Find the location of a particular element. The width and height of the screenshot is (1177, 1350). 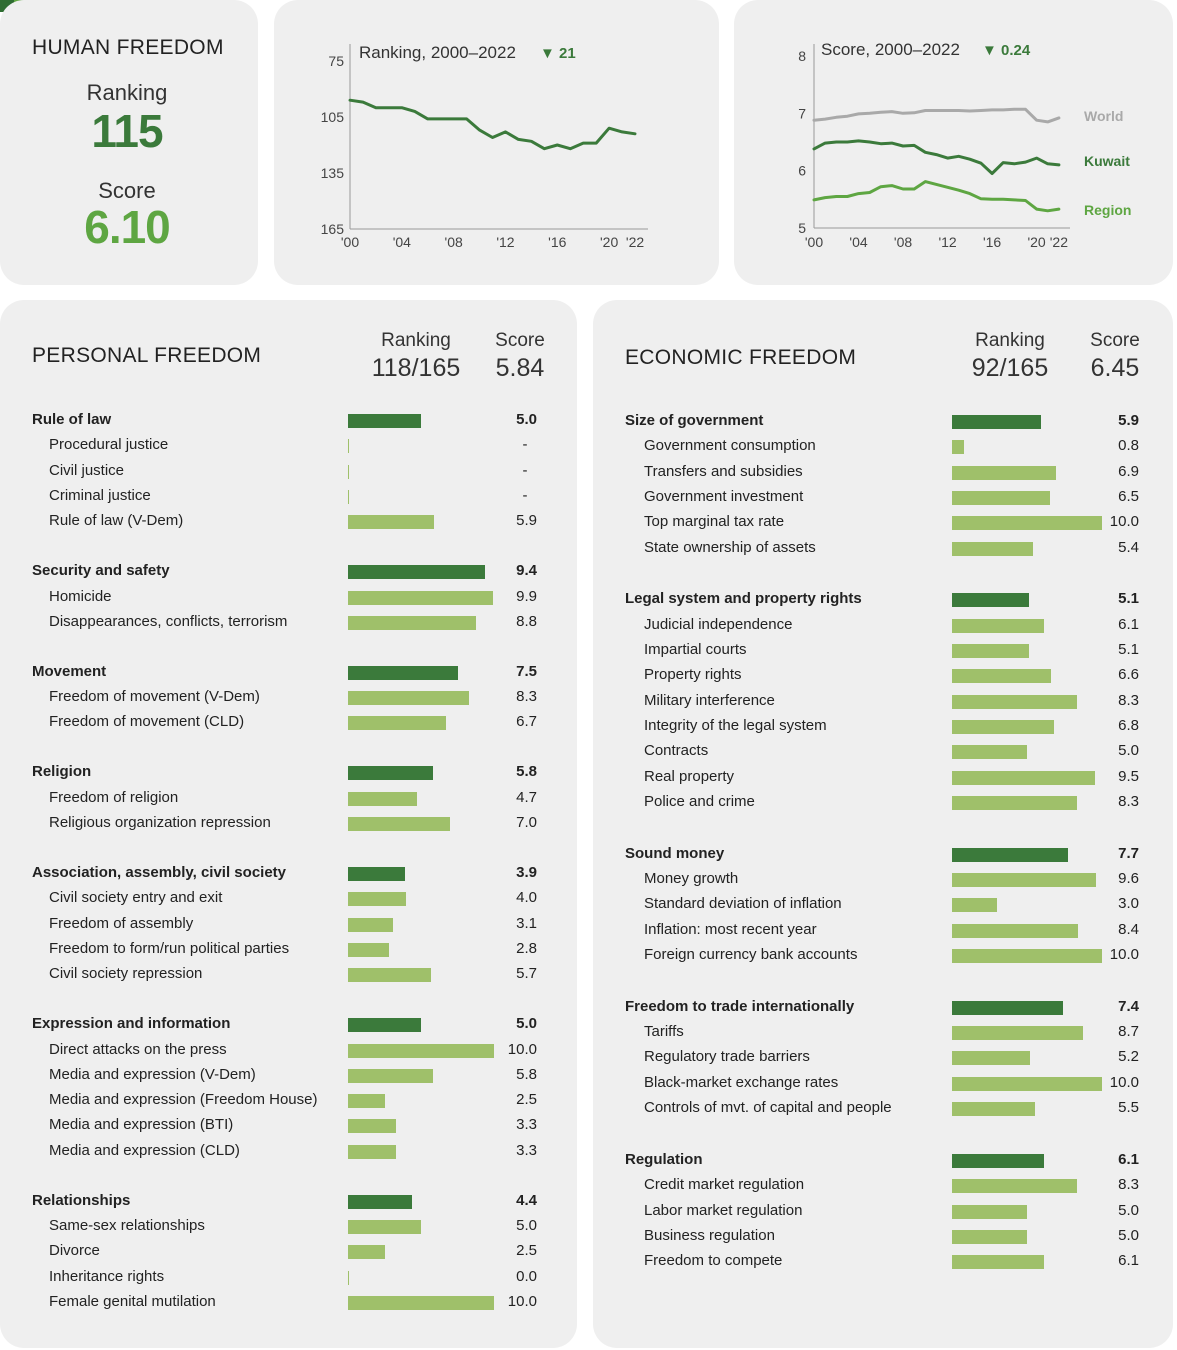

score-value: 6.5 is located at coordinates (1128, 496).